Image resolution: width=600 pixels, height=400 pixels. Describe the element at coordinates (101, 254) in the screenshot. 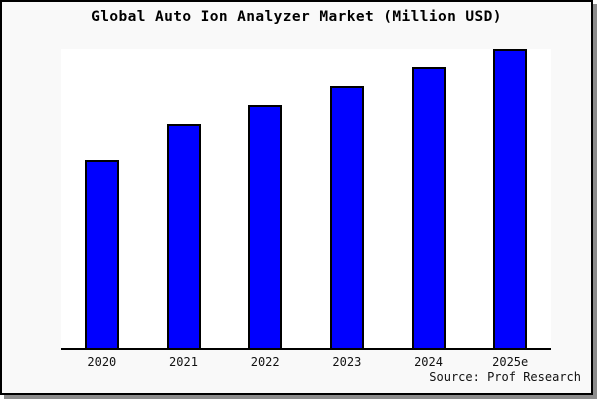

I see `bar-2020` at that location.